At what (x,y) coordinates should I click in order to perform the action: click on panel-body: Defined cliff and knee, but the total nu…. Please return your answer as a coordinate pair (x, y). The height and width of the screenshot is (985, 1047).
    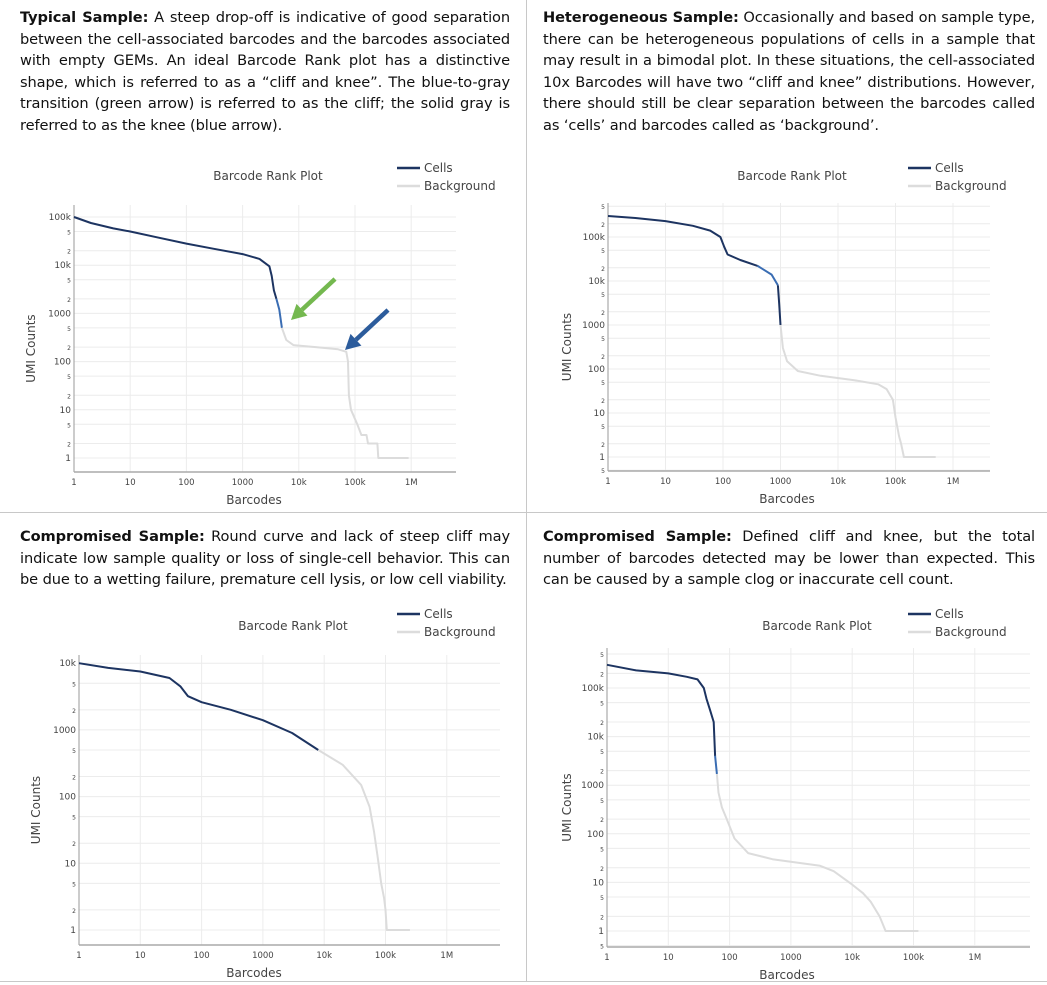
    Looking at the image, I should click on (789, 558).